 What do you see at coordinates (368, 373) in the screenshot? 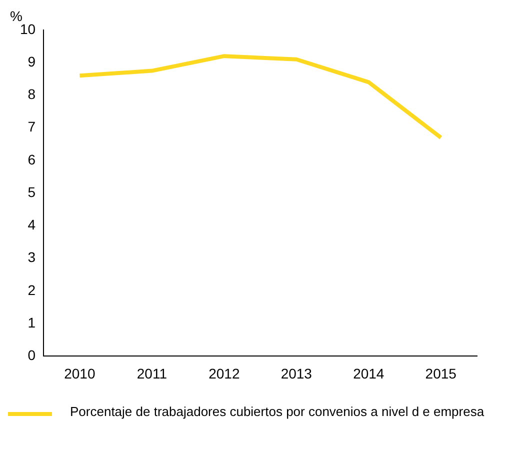
I see `x-tick-label: 2014` at bounding box center [368, 373].